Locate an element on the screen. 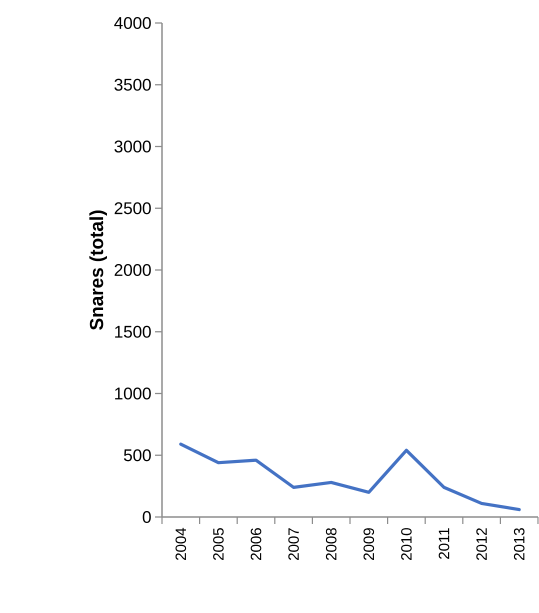  x-tick-label: 2004 is located at coordinates (181, 544).